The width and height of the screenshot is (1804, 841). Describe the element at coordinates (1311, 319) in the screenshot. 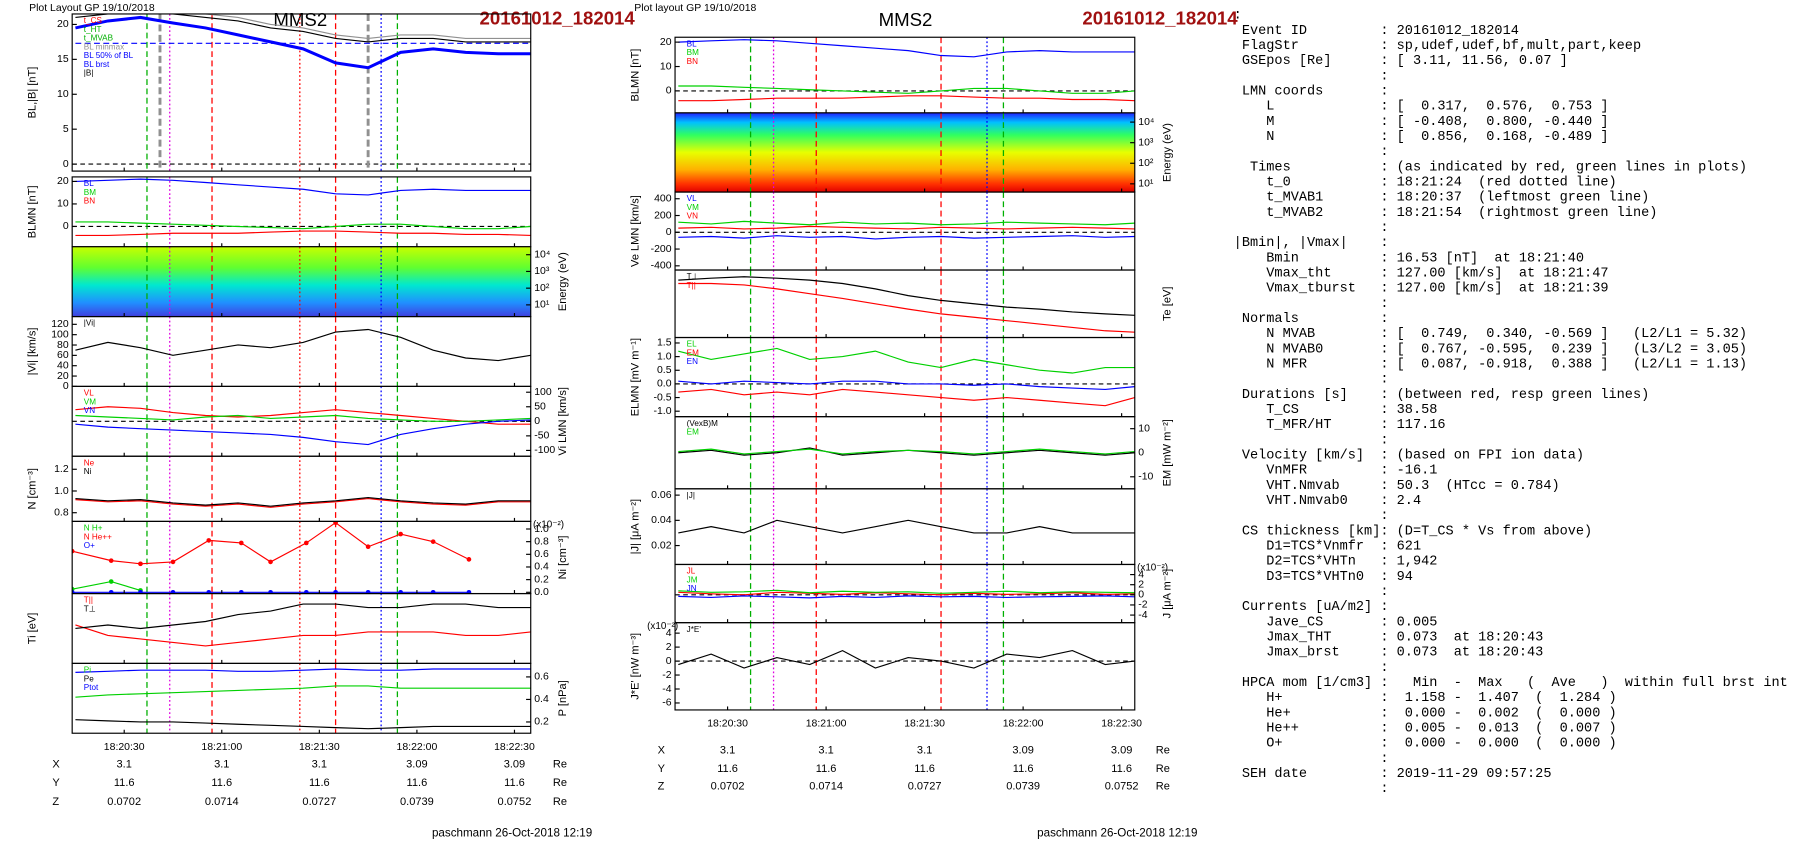

I see `summary-line: Normals :` at that location.